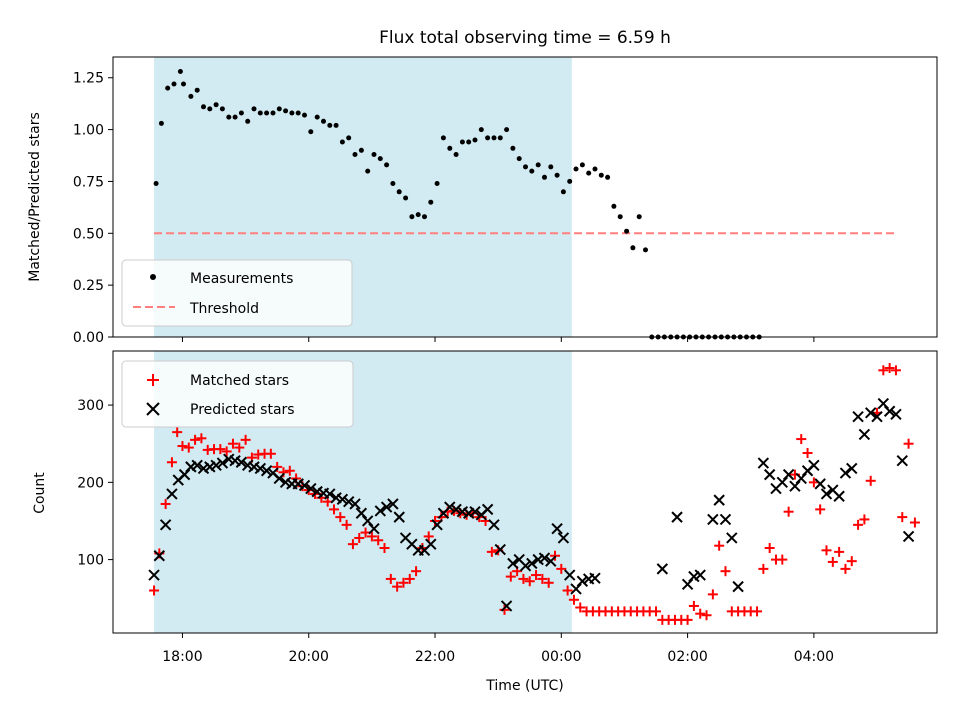  I want to click on bottom-legend-box, so click(237, 394).